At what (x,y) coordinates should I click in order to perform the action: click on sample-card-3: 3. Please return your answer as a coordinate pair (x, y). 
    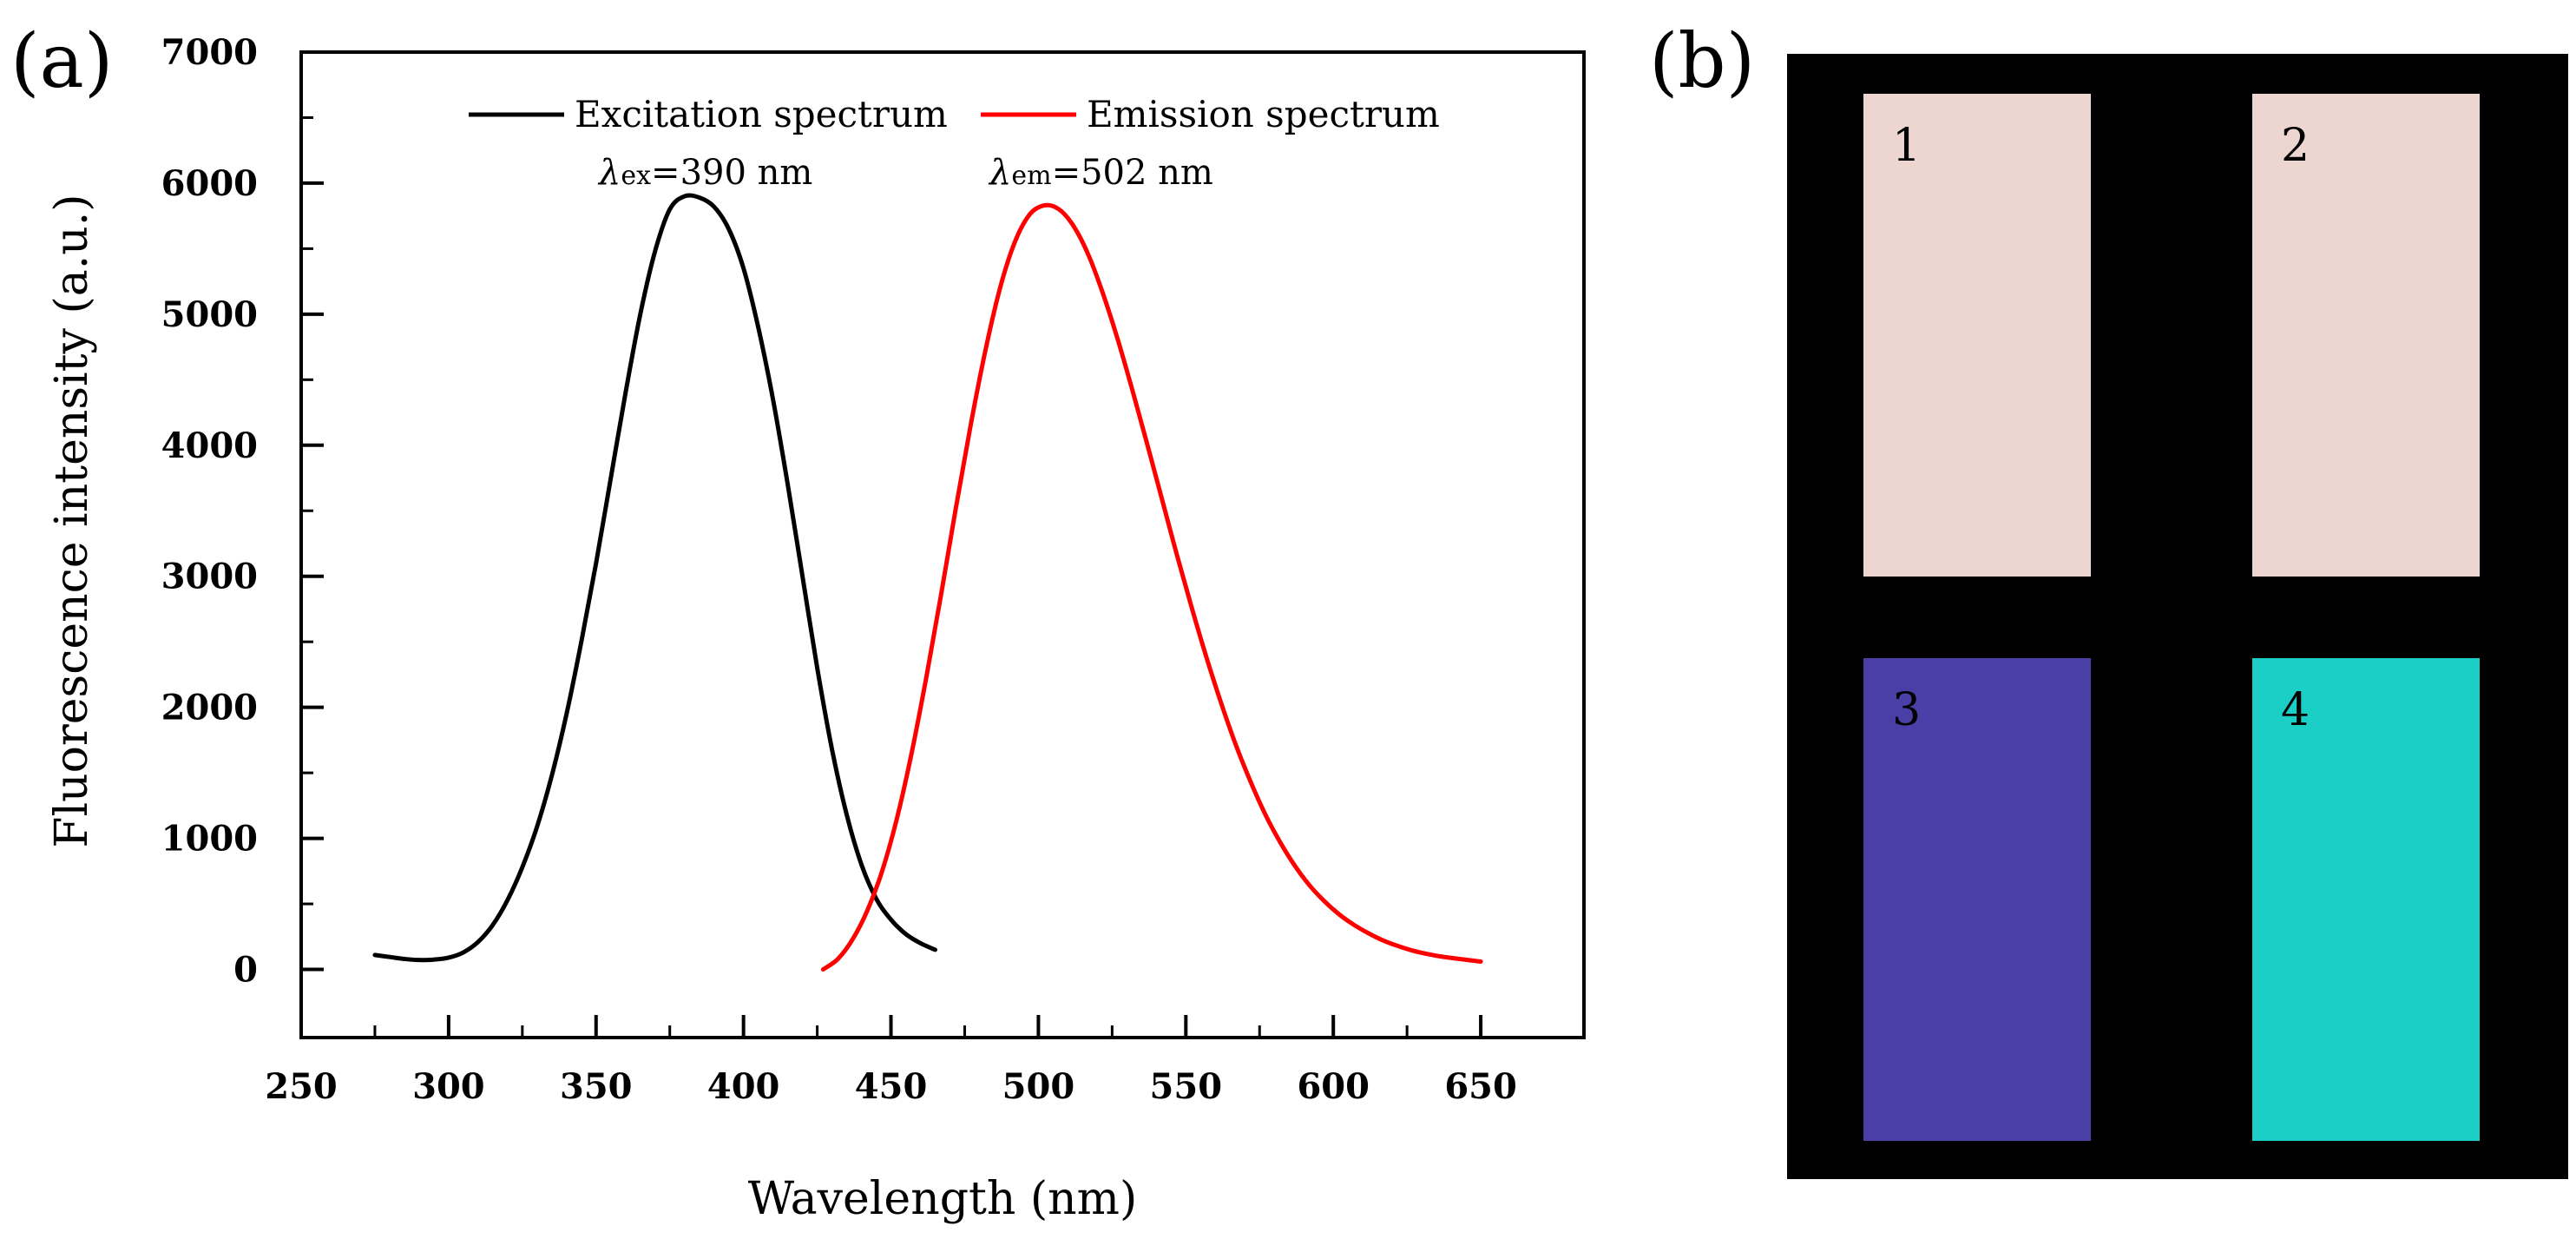
    Looking at the image, I should click on (1977, 900).